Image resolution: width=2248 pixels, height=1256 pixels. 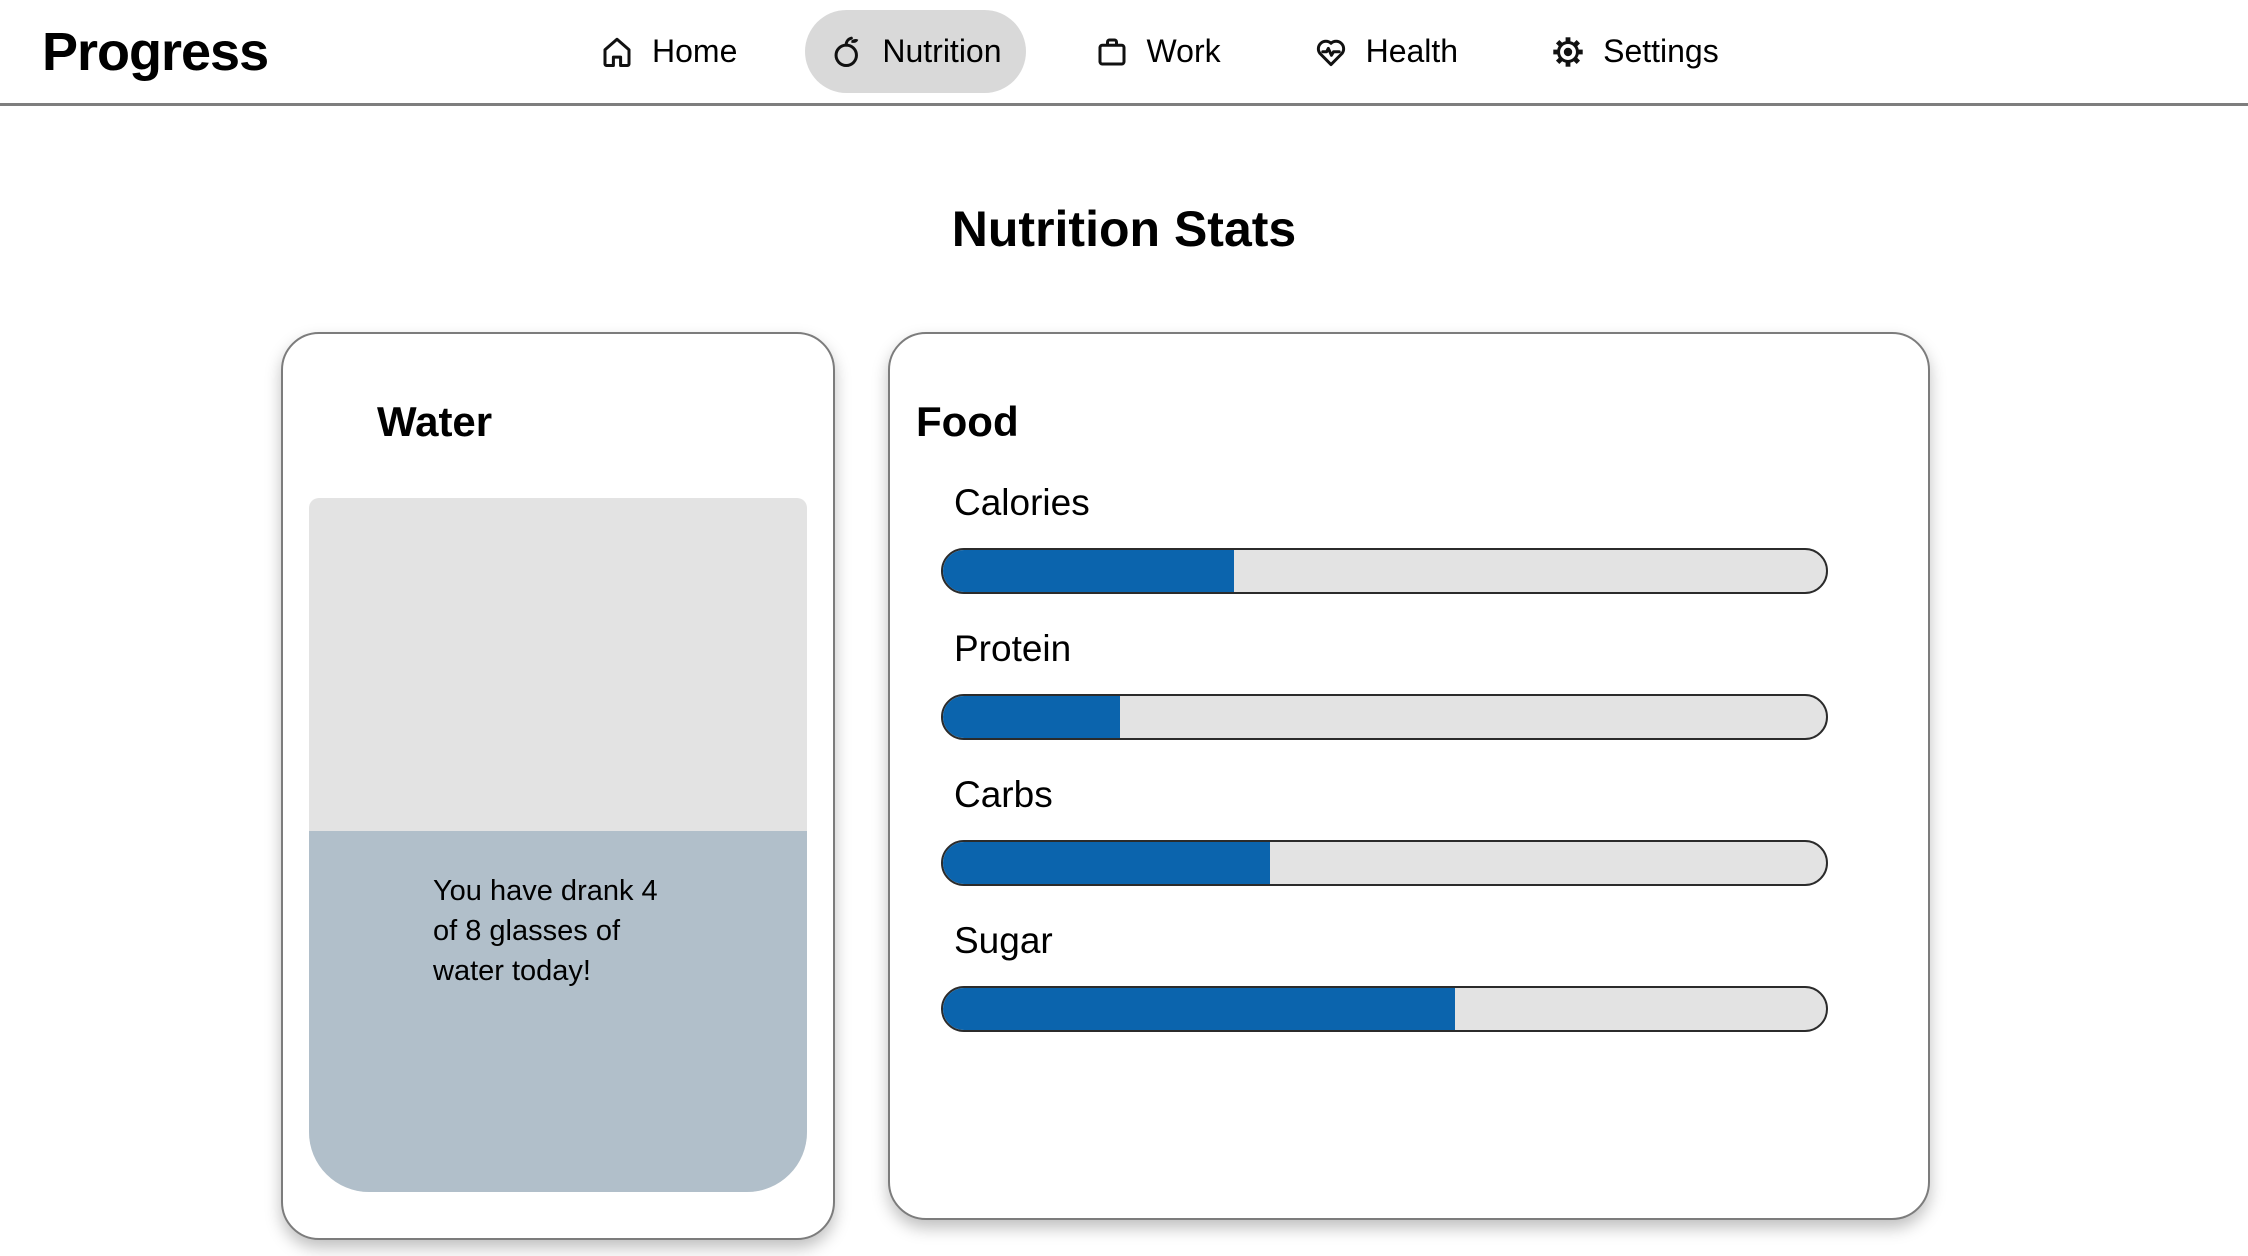 What do you see at coordinates (1568, 52) in the screenshot?
I see `gear-icon` at bounding box center [1568, 52].